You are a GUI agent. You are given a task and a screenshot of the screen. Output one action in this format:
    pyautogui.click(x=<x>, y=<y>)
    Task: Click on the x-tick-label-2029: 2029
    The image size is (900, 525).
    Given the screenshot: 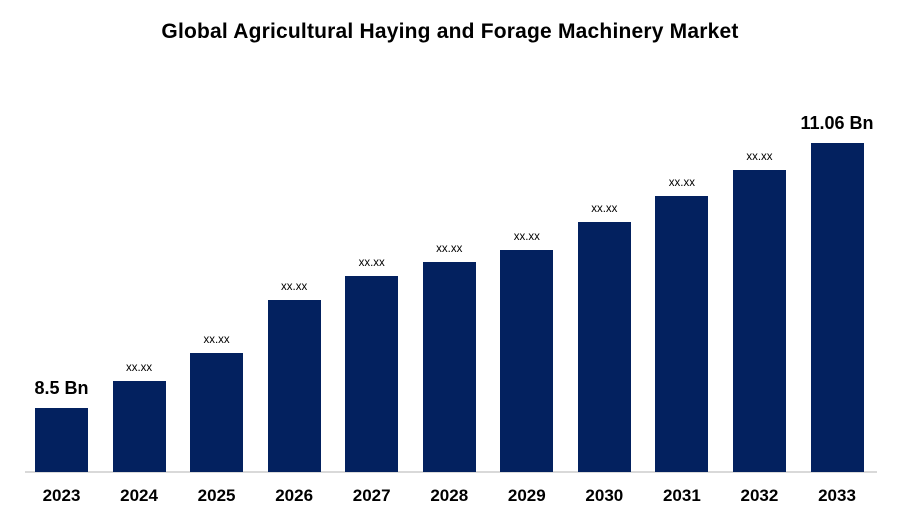 What is the action you would take?
    pyautogui.click(x=526, y=495)
    